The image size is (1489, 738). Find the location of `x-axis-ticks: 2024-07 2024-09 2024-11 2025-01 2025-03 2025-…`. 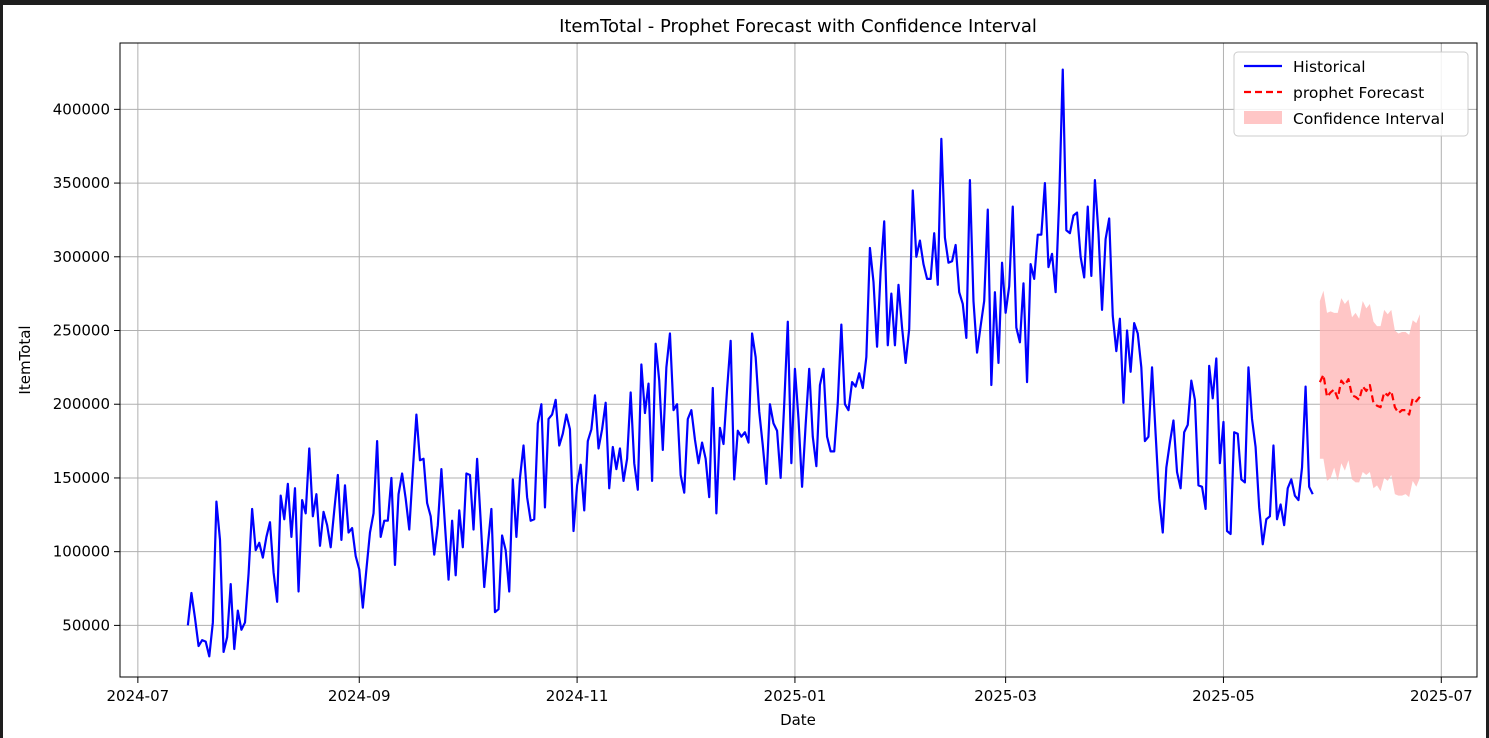

x-axis-ticks: 2024-07 2024-09 2024-11 2025-01 2025-03 2025-… is located at coordinates (790, 691).